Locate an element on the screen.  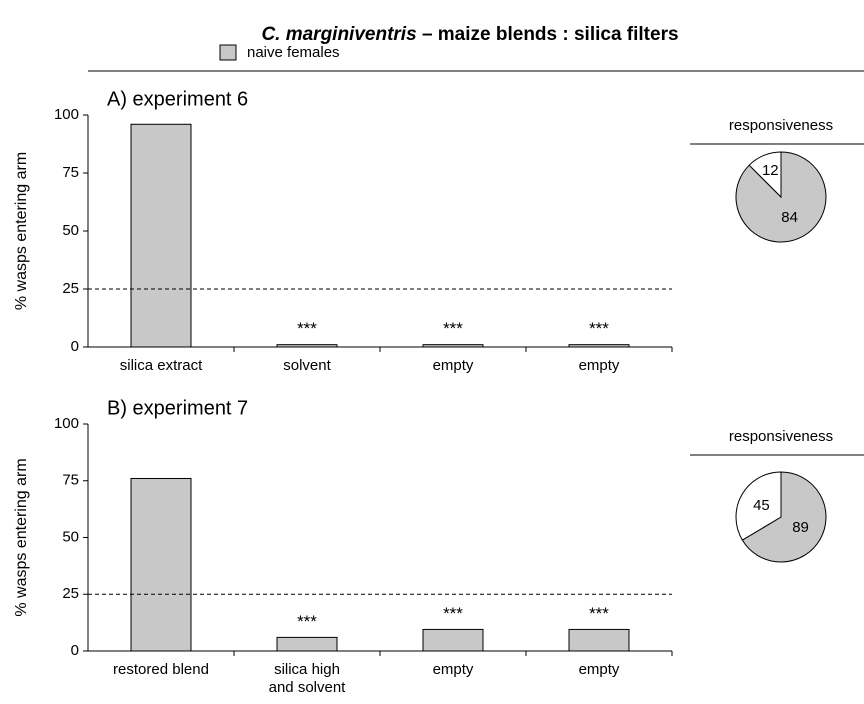
title-rest: – maize blends : silica filters is located at coordinates (550, 34).